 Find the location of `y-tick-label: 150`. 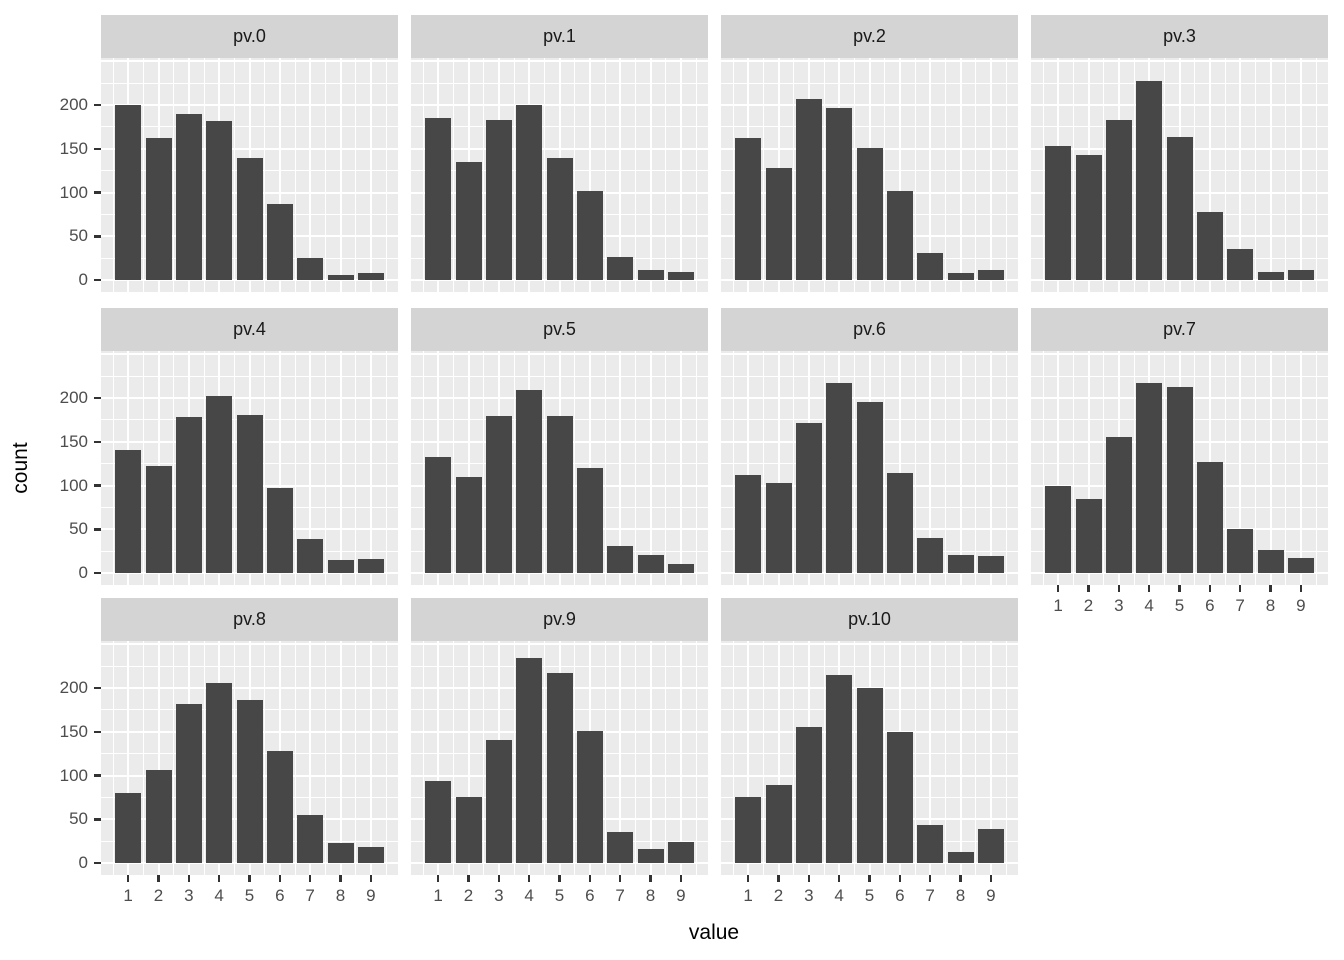

y-tick-label: 150 is located at coordinates (73, 731).